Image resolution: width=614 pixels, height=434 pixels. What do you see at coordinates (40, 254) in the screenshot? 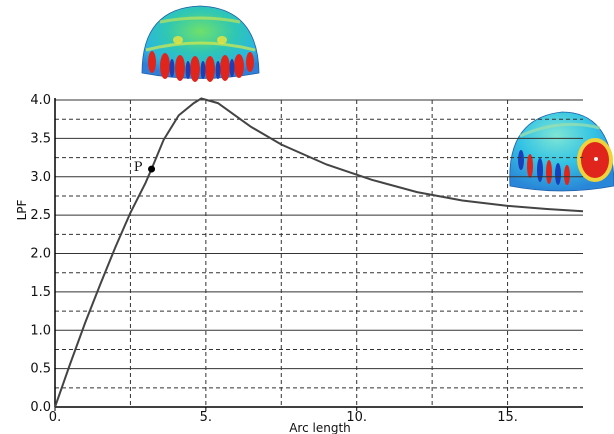
I see `y-tick-label: 2.0` at bounding box center [40, 254].